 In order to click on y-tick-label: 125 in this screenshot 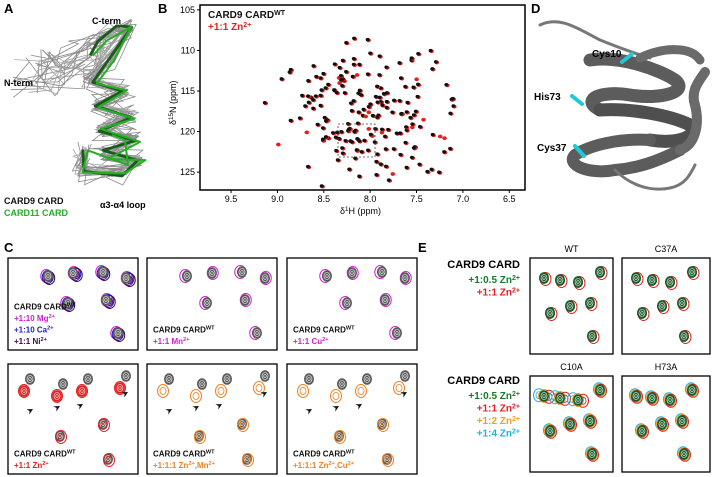, I will do `click(187, 172)`.